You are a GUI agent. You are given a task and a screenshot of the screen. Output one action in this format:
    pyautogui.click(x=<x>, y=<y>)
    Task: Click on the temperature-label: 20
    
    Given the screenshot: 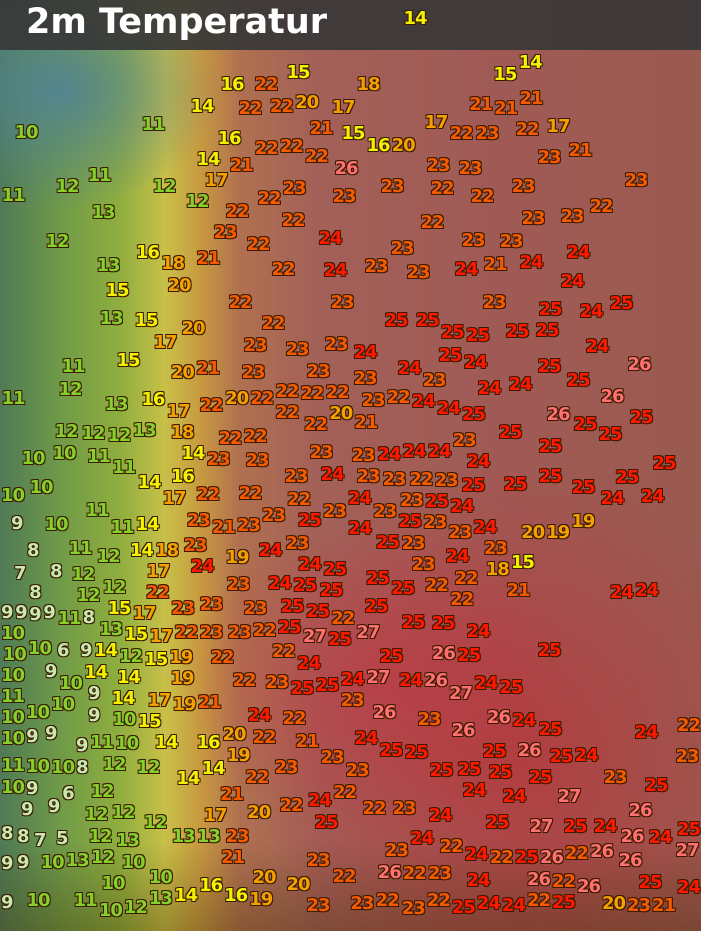 What is the action you would take?
    pyautogui.click(x=237, y=398)
    